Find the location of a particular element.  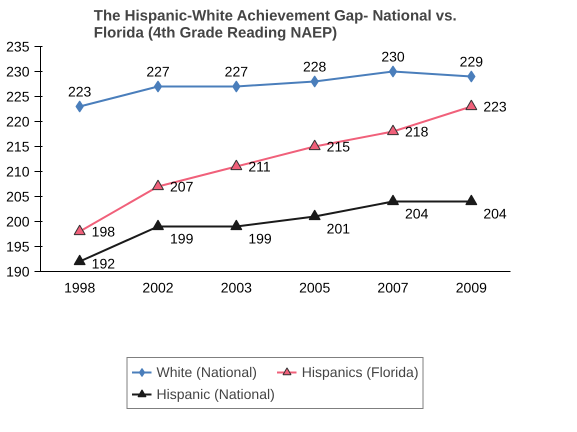

x-tick-label: 2002 is located at coordinates (158, 288).